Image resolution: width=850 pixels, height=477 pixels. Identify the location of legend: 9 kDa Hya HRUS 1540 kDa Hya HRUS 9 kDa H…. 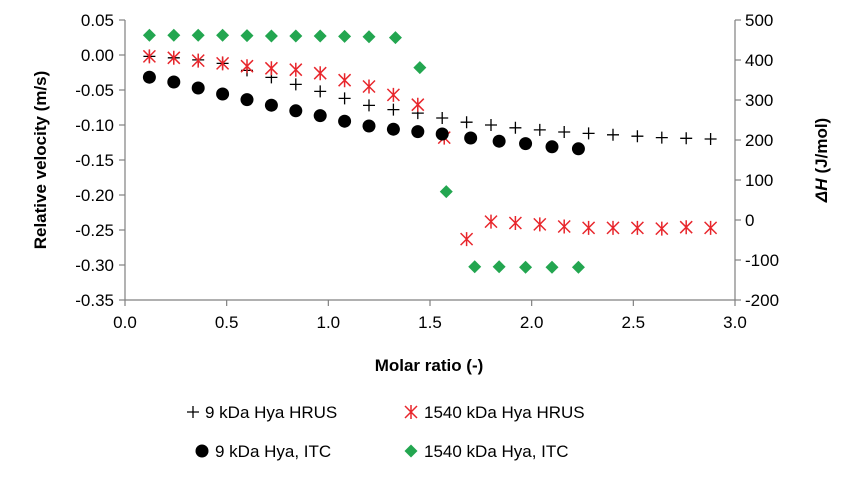
(386, 432).